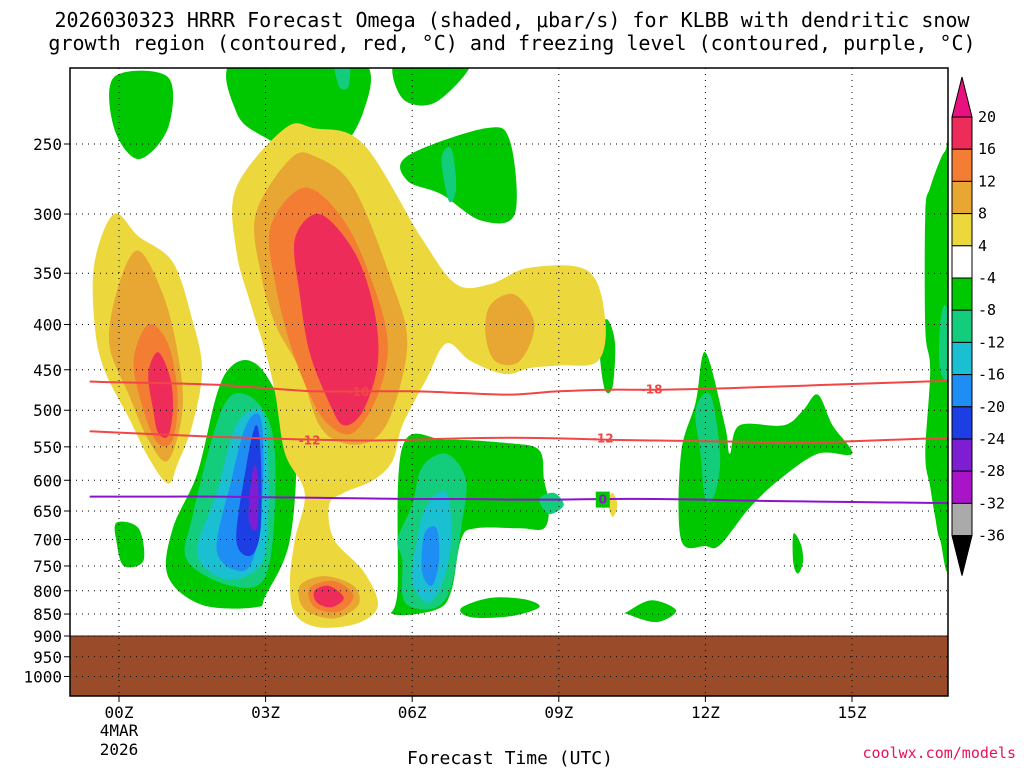  Describe the element at coordinates (412, 712) in the screenshot. I see `x-tick-label-06Z: 06Z` at that location.